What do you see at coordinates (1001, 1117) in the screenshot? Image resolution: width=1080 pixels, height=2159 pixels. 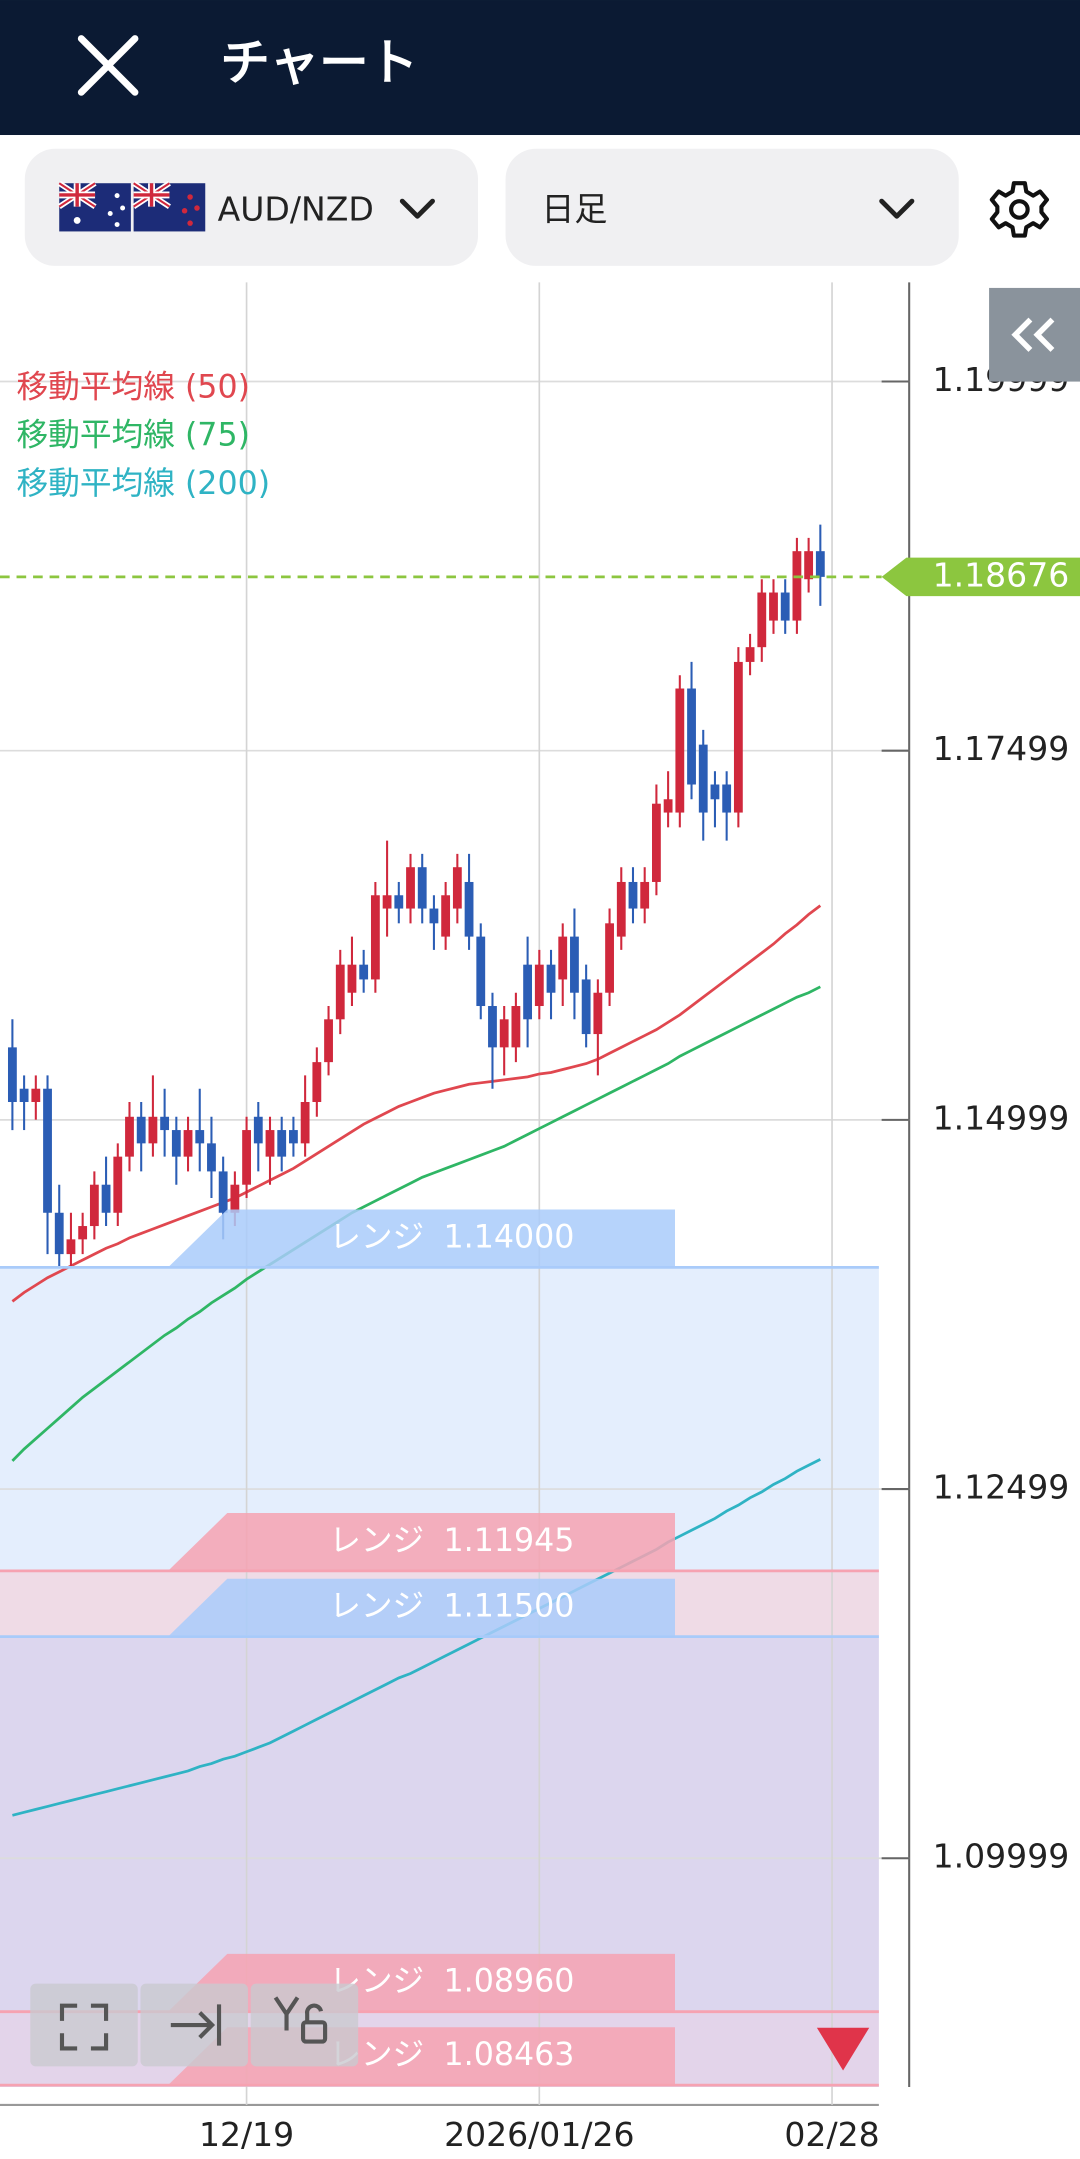 I see `y-tick-label: 1.14999` at bounding box center [1001, 1117].